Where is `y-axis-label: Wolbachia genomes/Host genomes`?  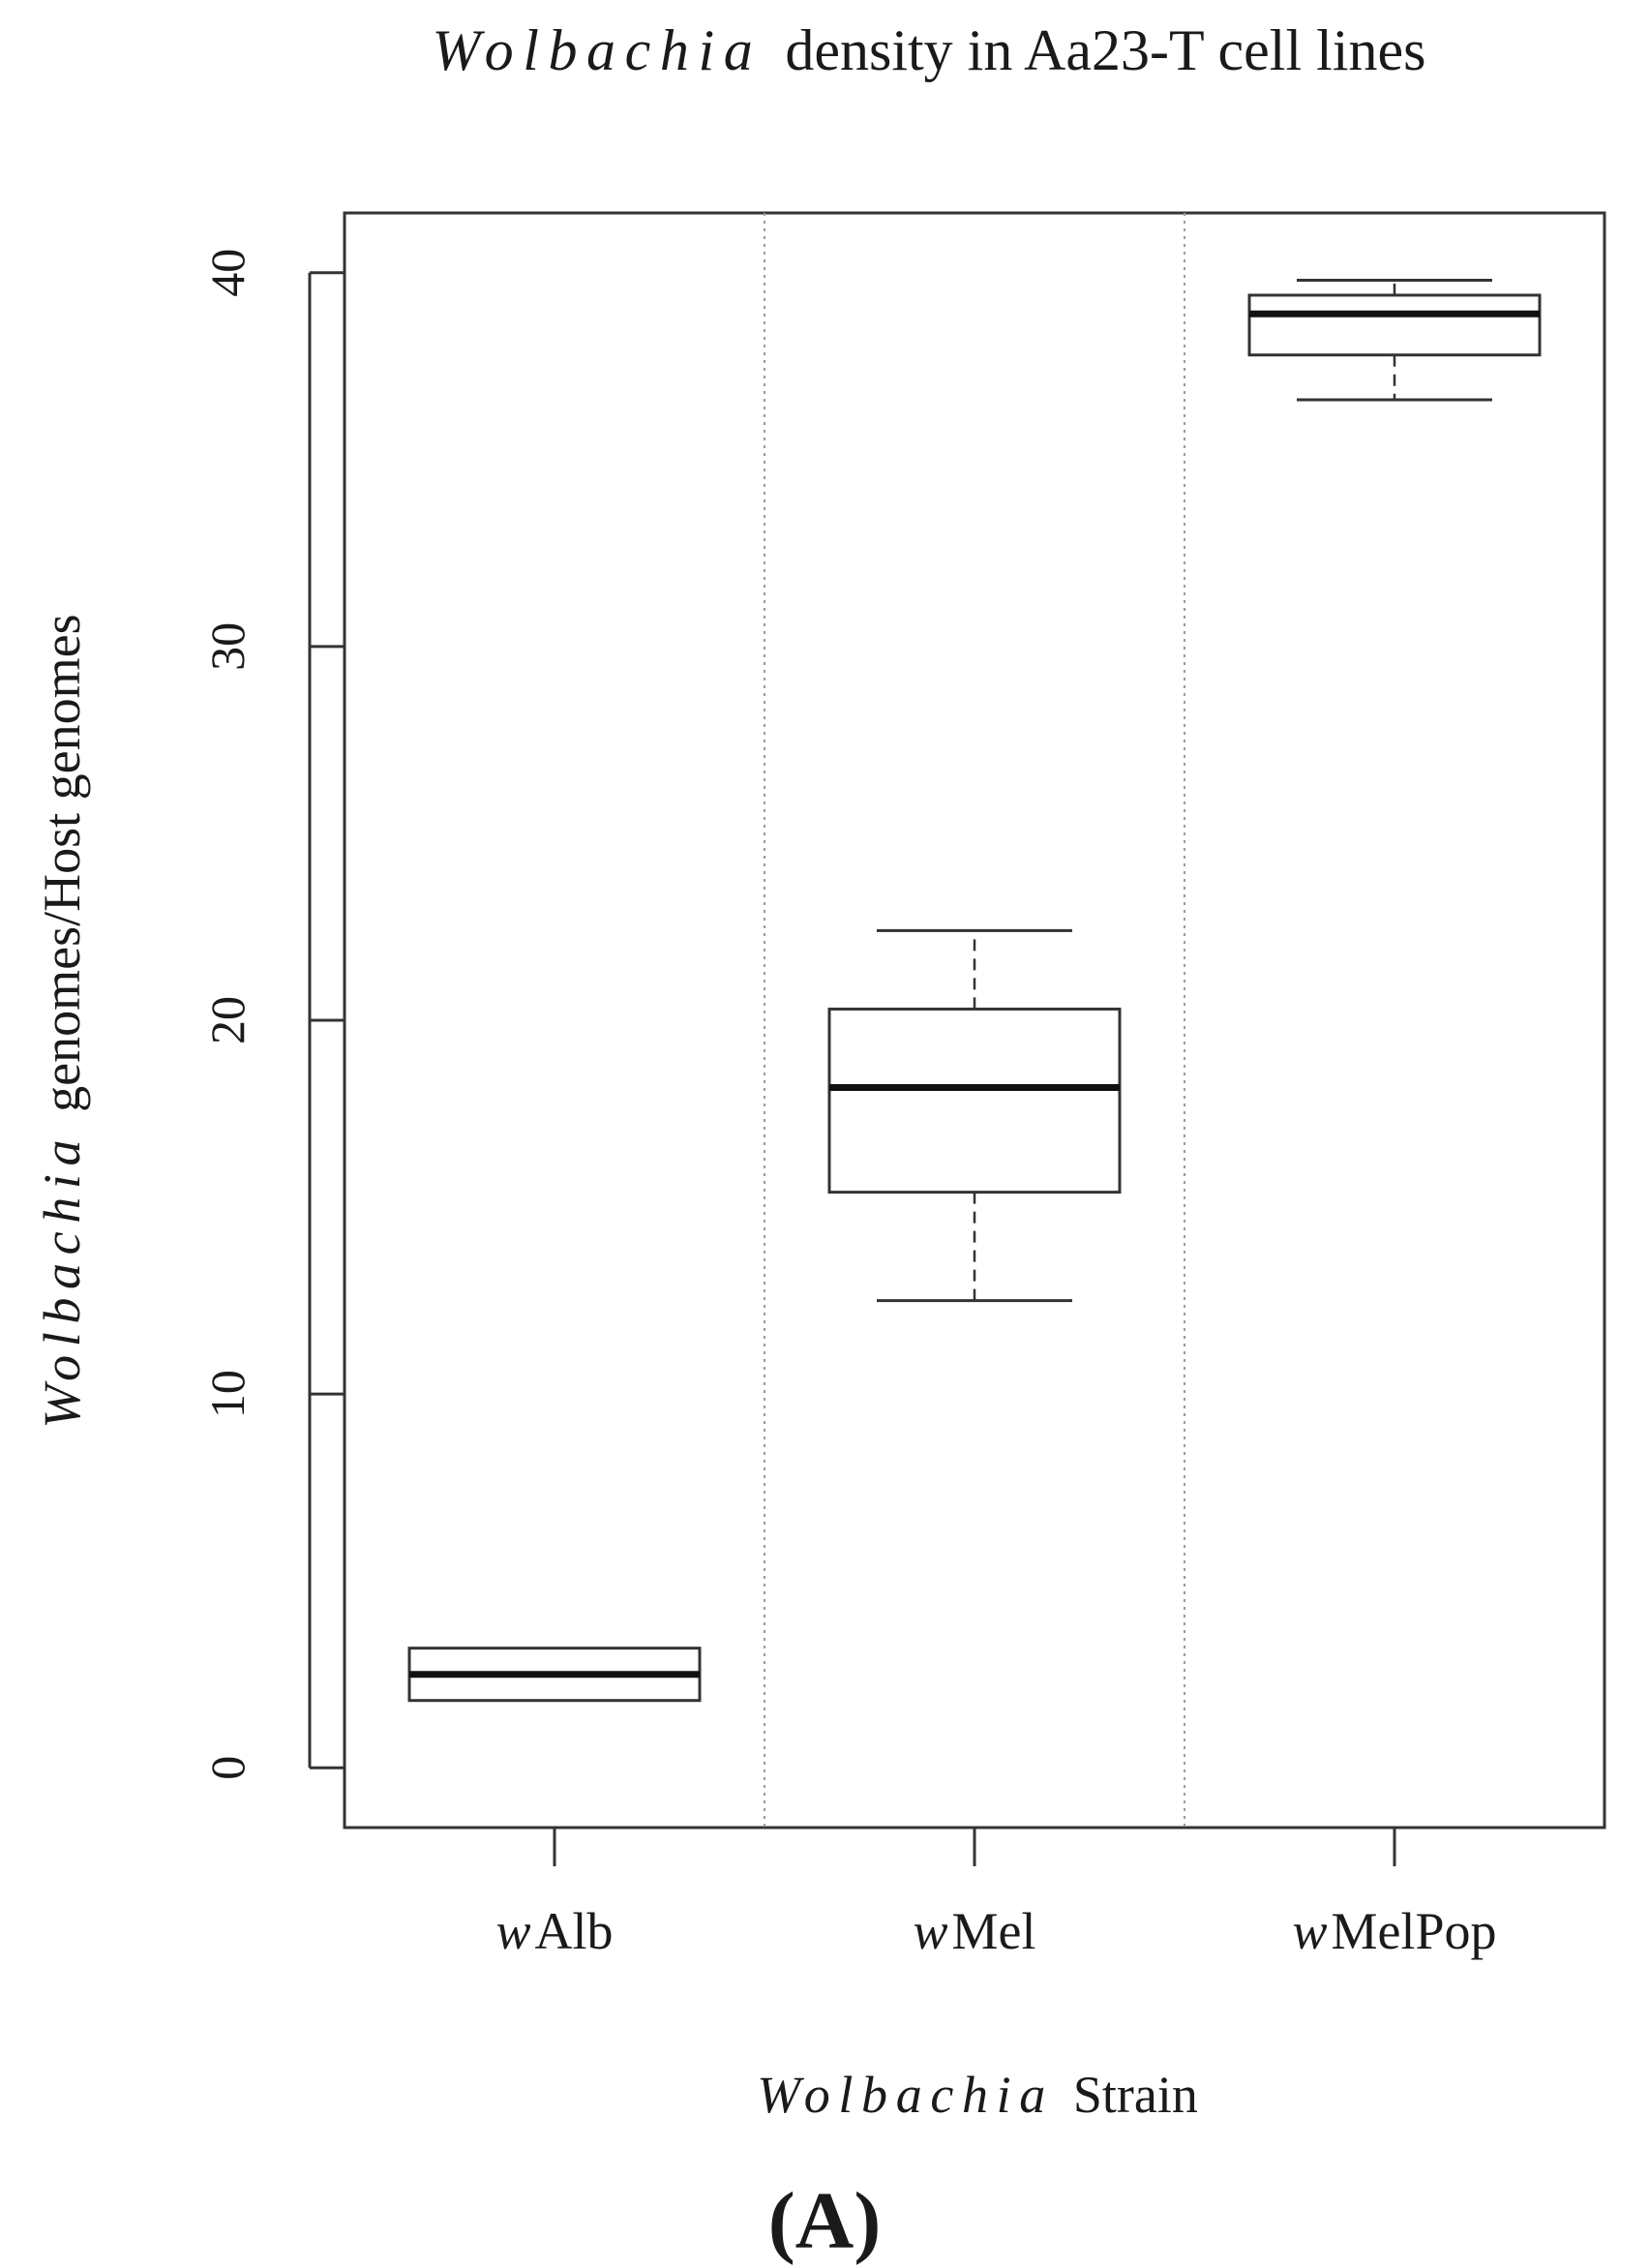
y-axis-label: Wolbachia genomes/Host genomes is located at coordinates (62, 1021).